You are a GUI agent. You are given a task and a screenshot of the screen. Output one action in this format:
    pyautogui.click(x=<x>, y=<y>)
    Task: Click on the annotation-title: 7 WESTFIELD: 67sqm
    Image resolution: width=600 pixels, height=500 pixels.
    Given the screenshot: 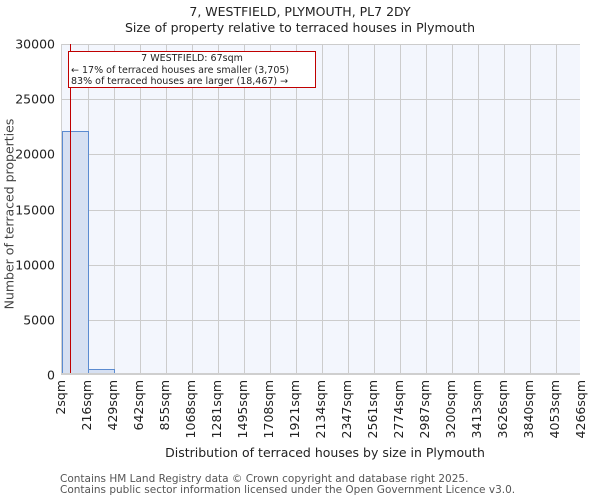 What is the action you would take?
    pyautogui.click(x=192, y=58)
    